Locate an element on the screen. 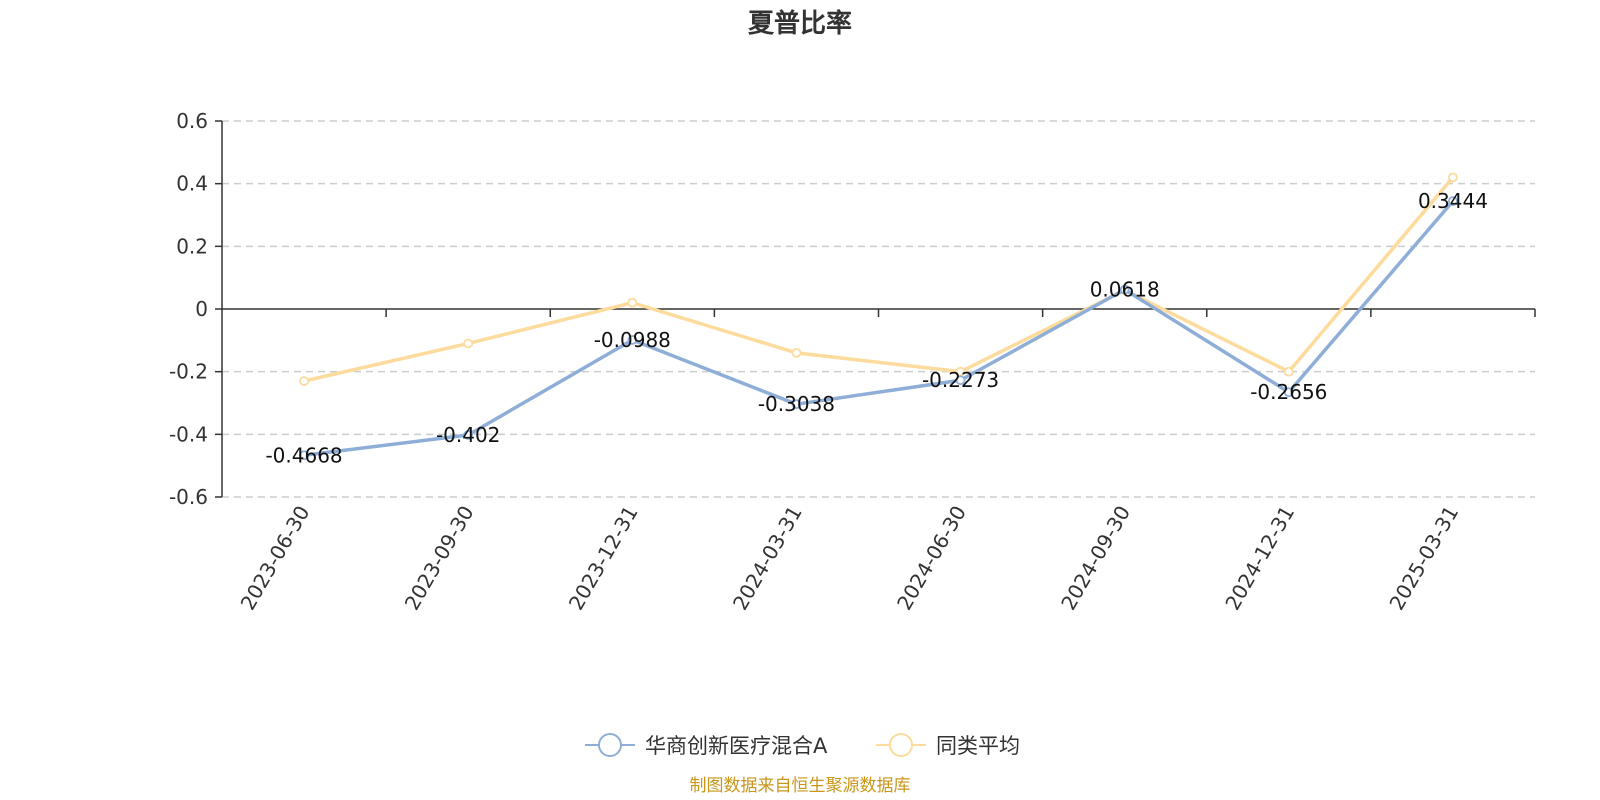 The image size is (1600, 800). data-label: -0.0988 is located at coordinates (632, 340).